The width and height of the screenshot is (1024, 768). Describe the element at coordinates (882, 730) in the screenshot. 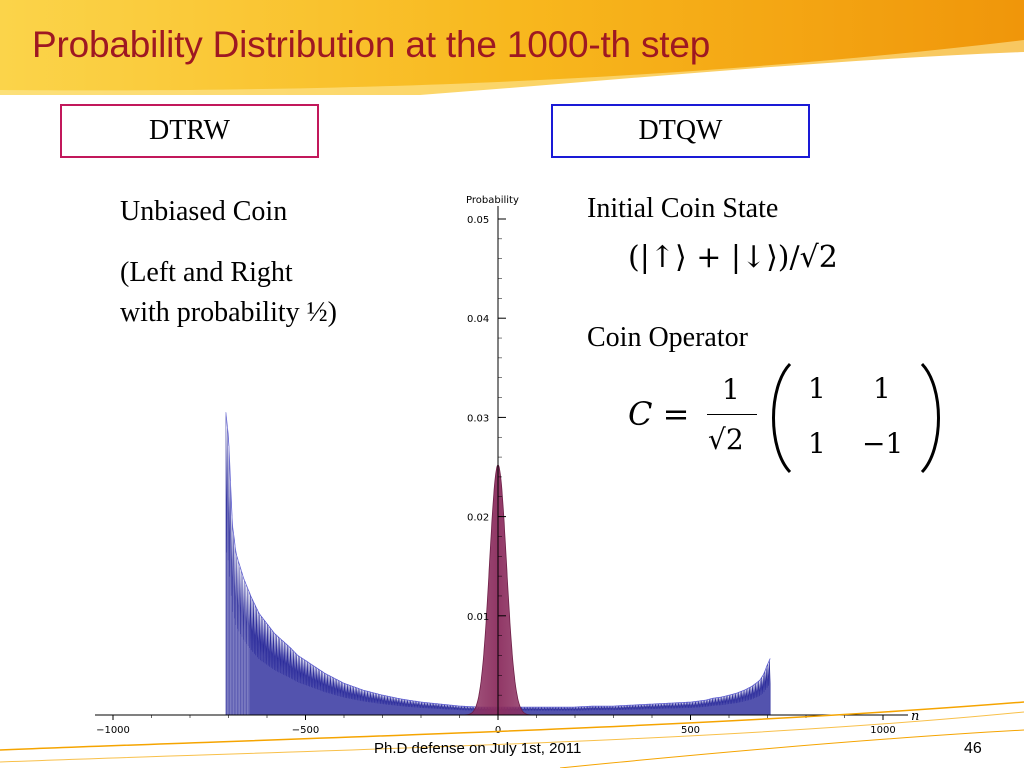

I see `x-tick-label: 1000` at that location.